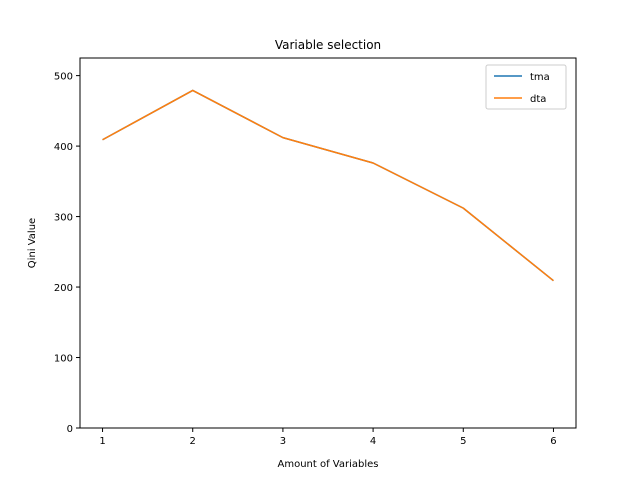  What do you see at coordinates (373, 441) in the screenshot?
I see `x-tick-label: 4` at bounding box center [373, 441].